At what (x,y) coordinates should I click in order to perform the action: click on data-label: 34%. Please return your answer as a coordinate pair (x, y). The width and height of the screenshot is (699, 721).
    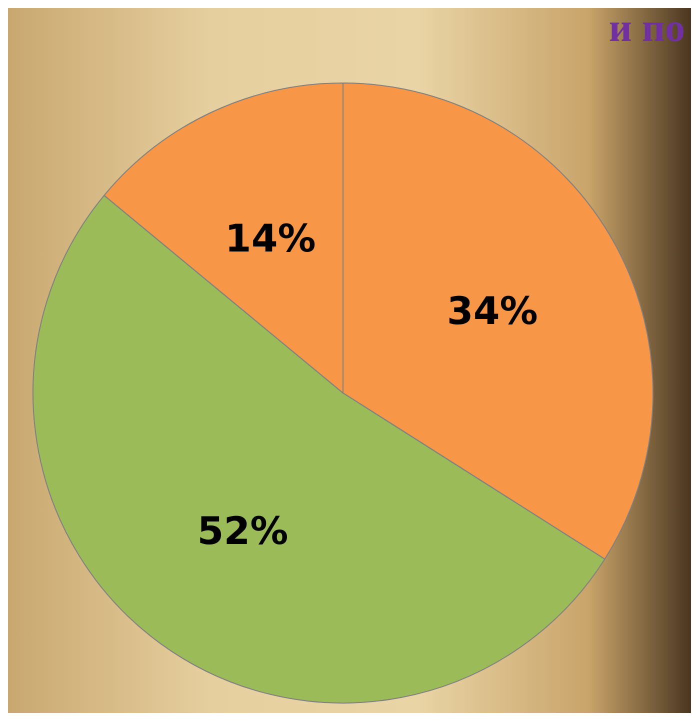
    Looking at the image, I should click on (492, 310).